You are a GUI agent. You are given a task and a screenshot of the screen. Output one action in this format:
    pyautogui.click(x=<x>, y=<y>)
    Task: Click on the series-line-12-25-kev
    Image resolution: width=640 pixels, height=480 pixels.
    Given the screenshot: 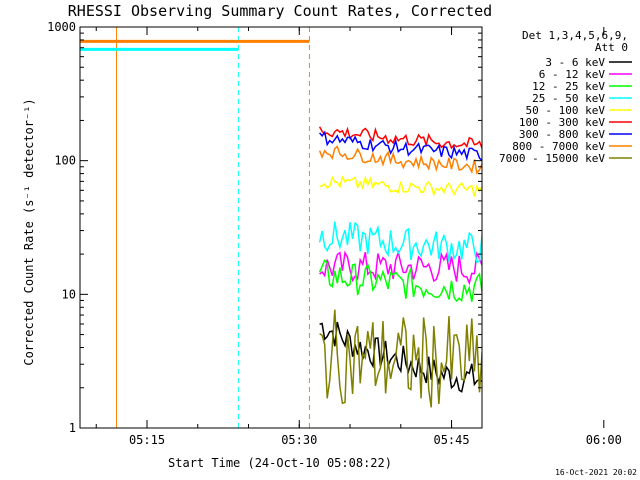 What is the action you would take?
    pyautogui.click(x=400, y=280)
    